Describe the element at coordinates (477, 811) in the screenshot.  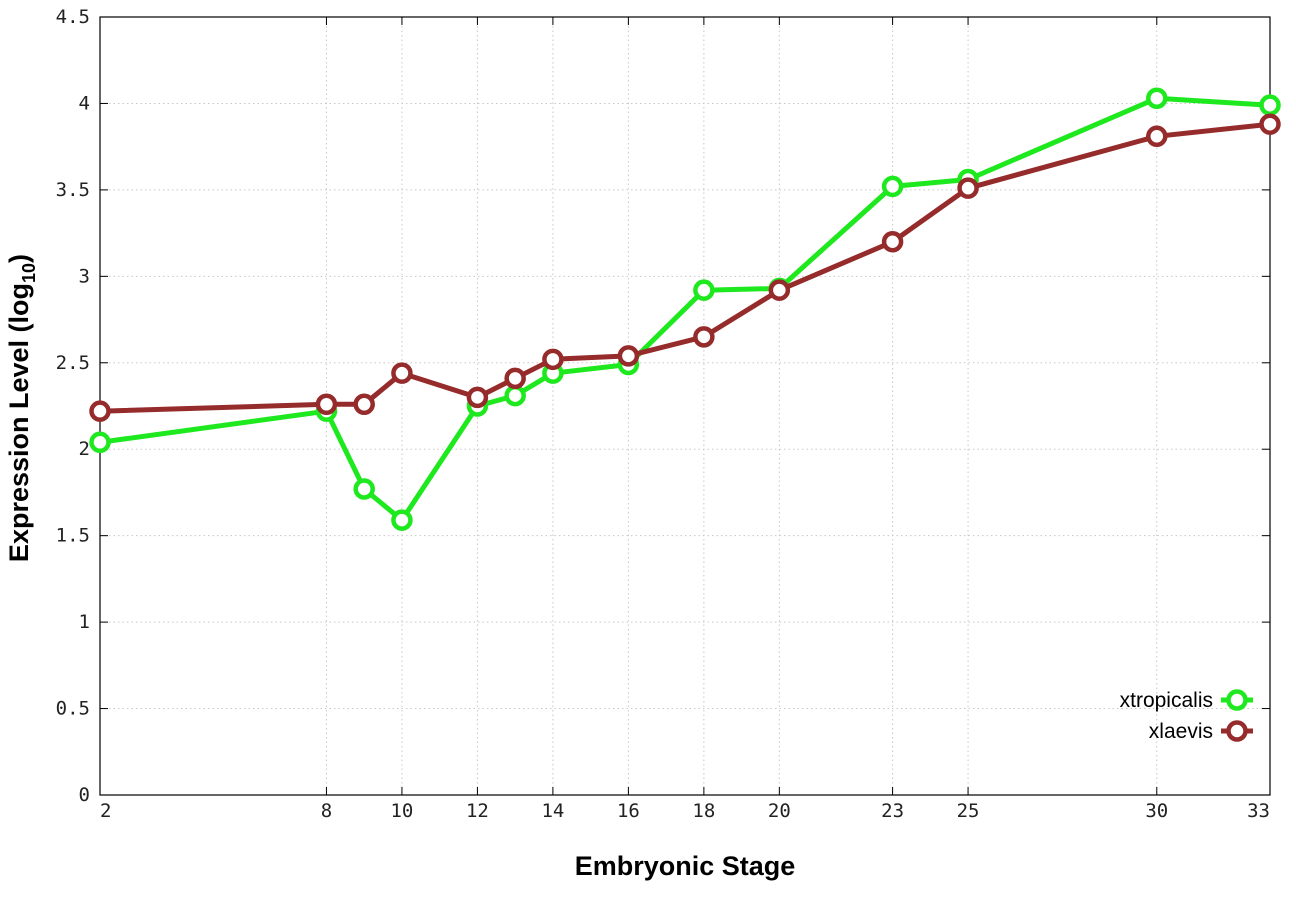
I see `x-tick-label: 12` at that location.